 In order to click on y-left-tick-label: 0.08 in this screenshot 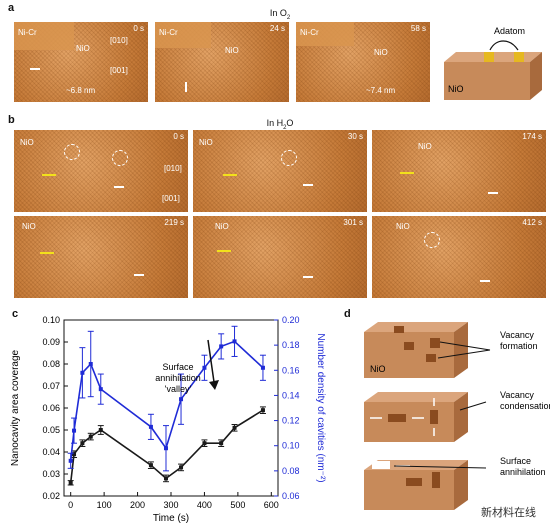, I will do `click(51, 364)`.